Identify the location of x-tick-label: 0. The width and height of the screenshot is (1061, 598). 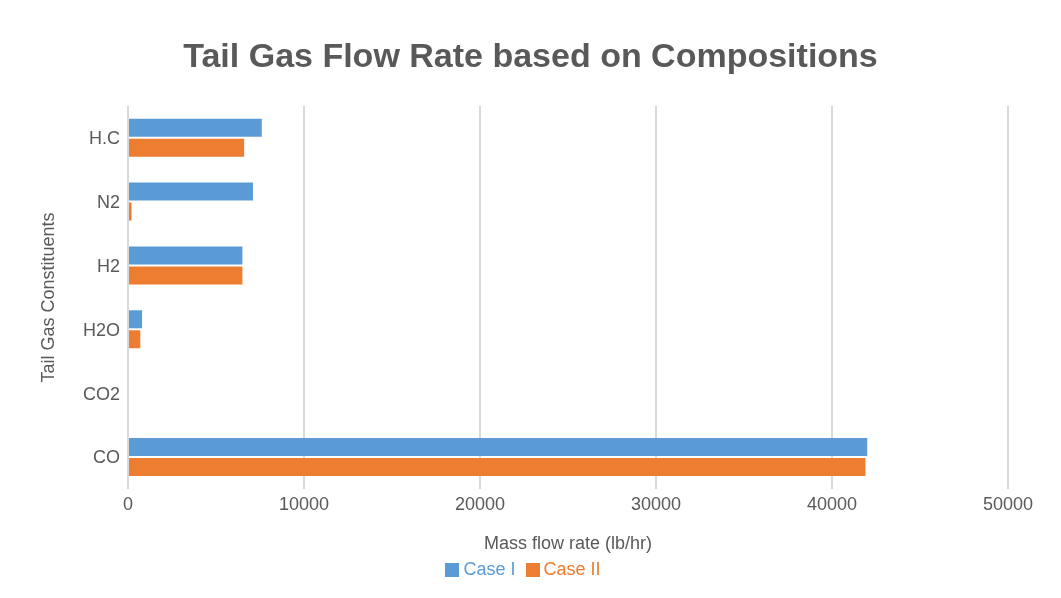
(128, 503).